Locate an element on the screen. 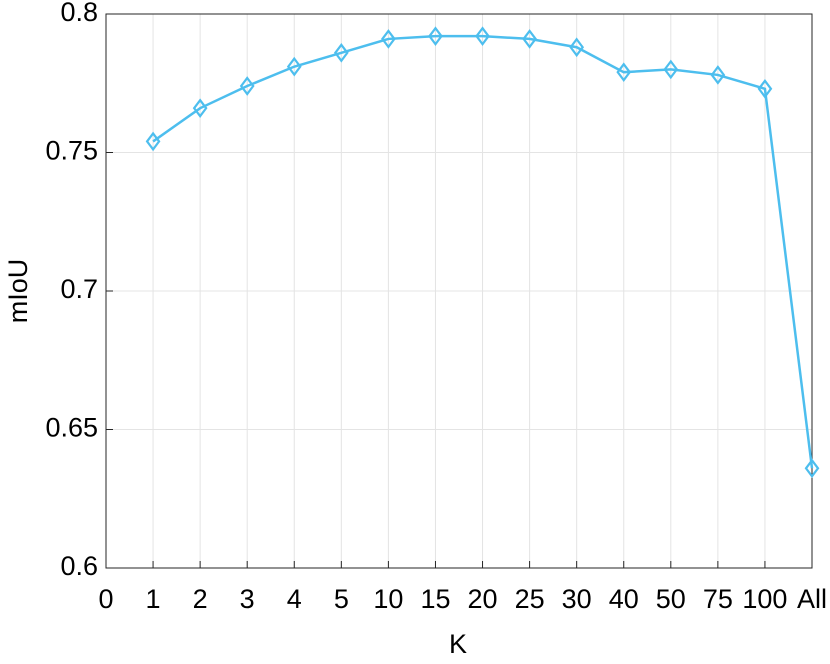 The image size is (830, 664). x-tick-label: 0 is located at coordinates (105, 599).